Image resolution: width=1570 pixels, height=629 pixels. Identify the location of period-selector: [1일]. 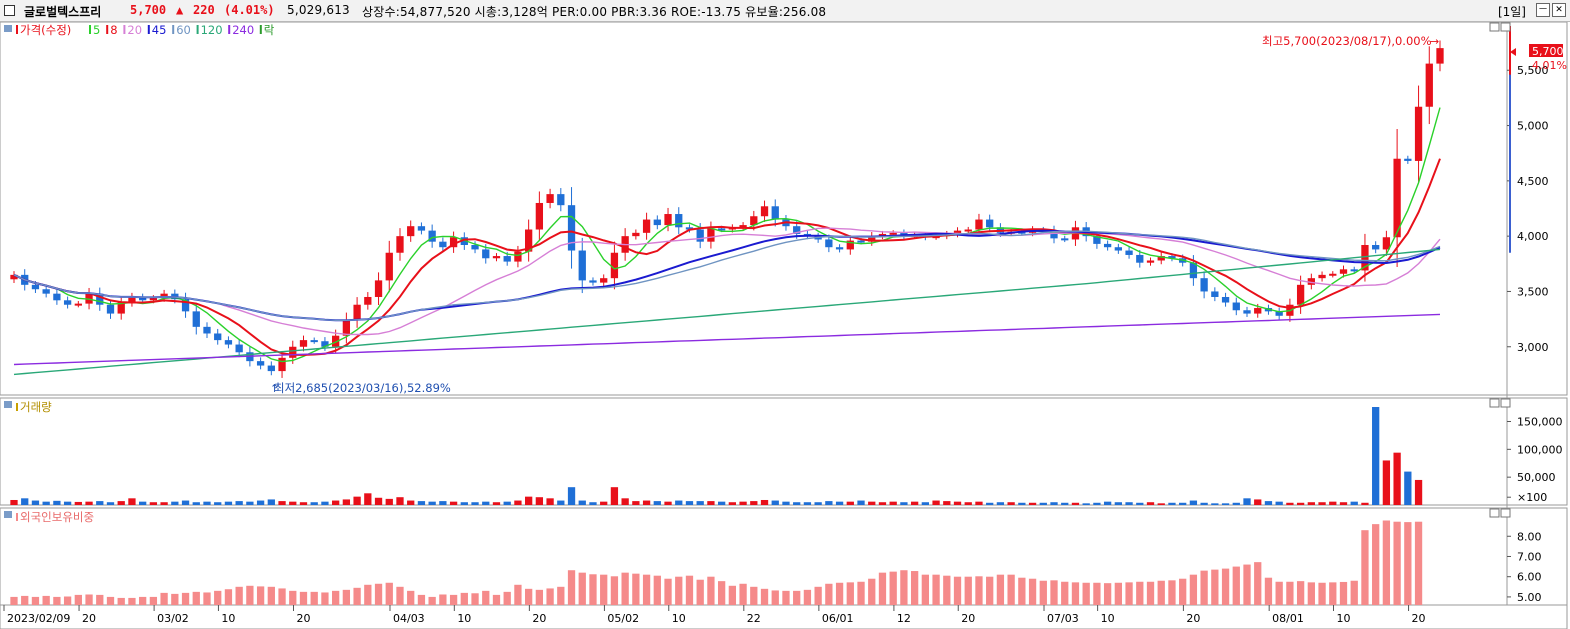
(1511, 12).